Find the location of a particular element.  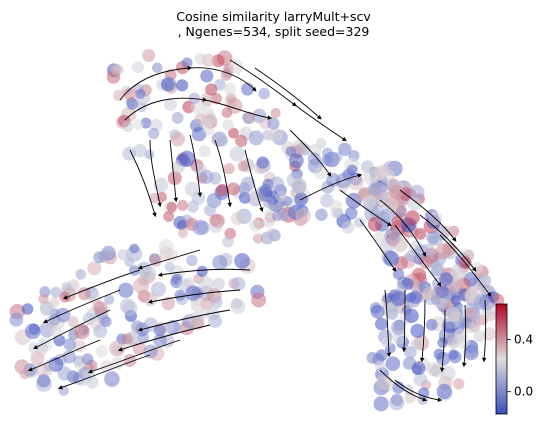

colorbar-ticks: 0.4 0.0 is located at coordinates (520, 365).